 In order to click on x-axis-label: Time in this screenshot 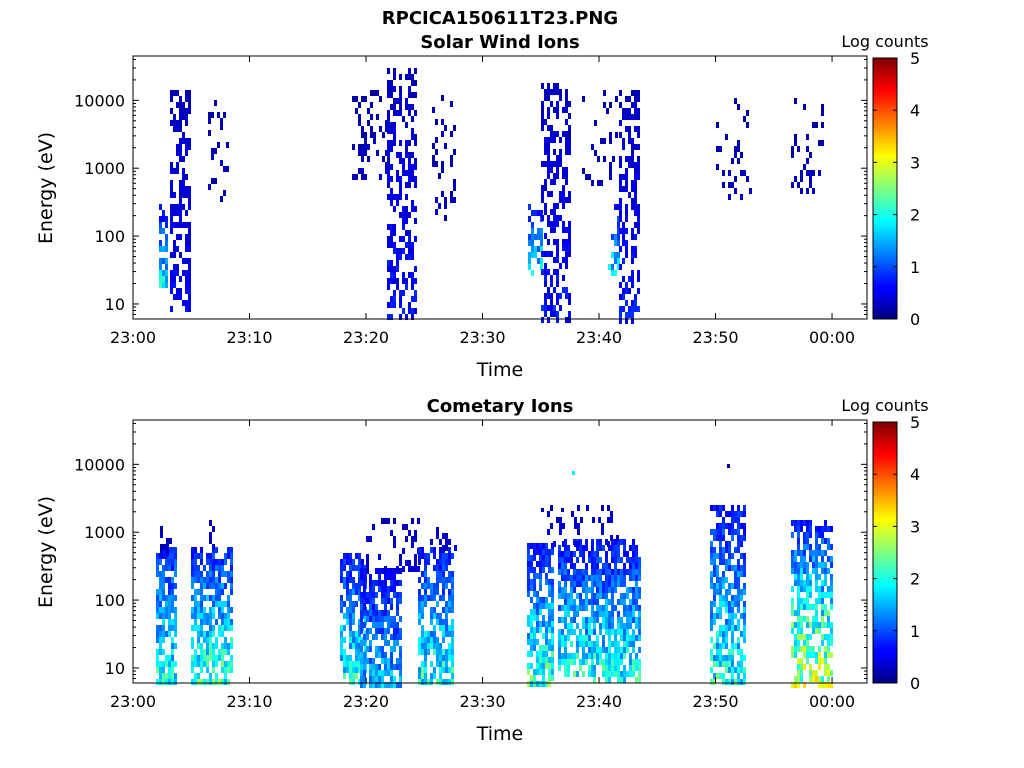, I will do `click(500, 734)`.